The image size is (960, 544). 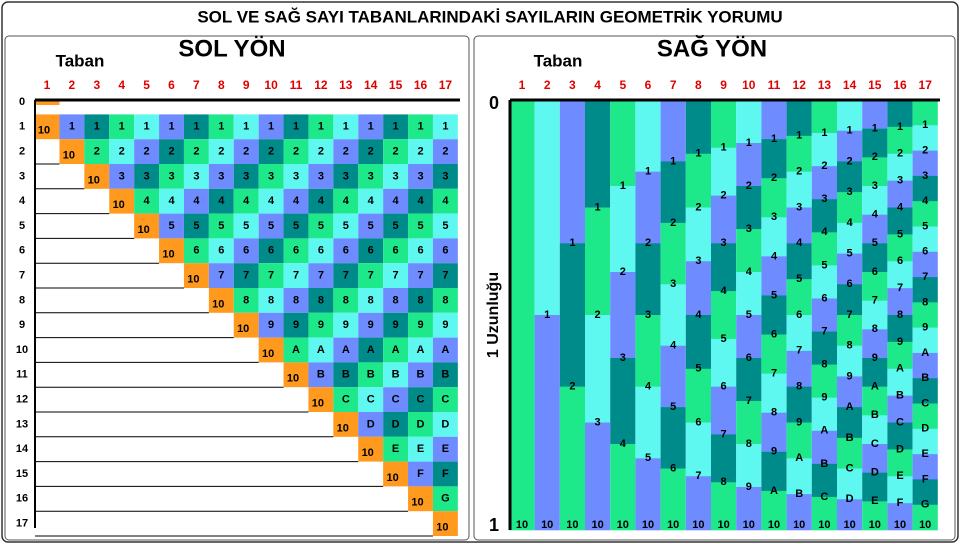 What do you see at coordinates (850, 438) in the screenshot?
I see `mark-label: B` at bounding box center [850, 438].